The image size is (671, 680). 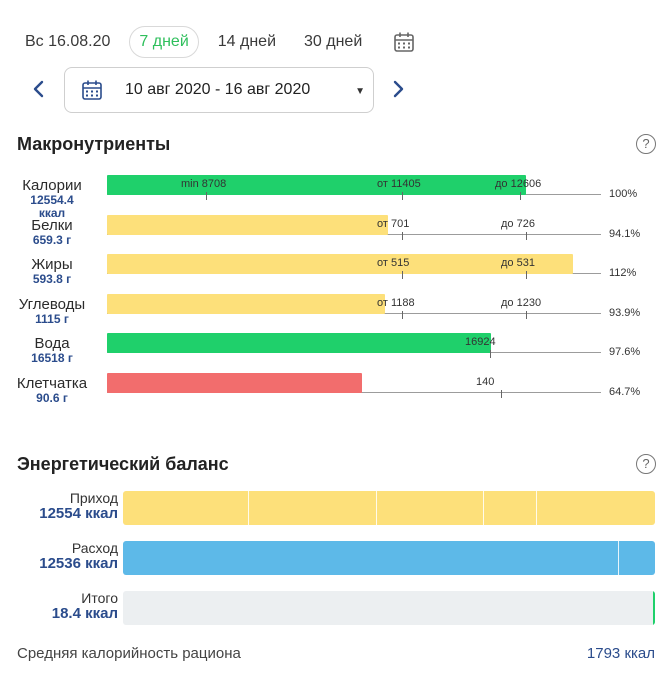 I want to click on macro-percent: 97.6%, so click(x=625, y=352).